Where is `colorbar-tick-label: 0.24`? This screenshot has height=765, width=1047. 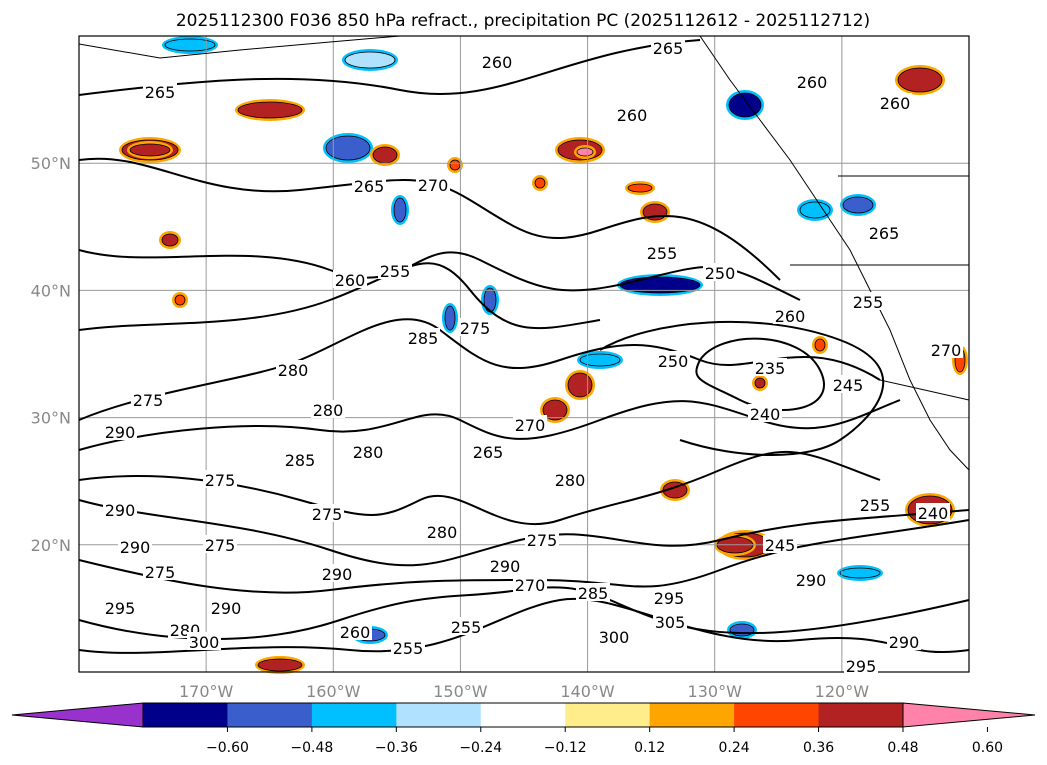
colorbar-tick-label: 0.24 is located at coordinates (734, 748).